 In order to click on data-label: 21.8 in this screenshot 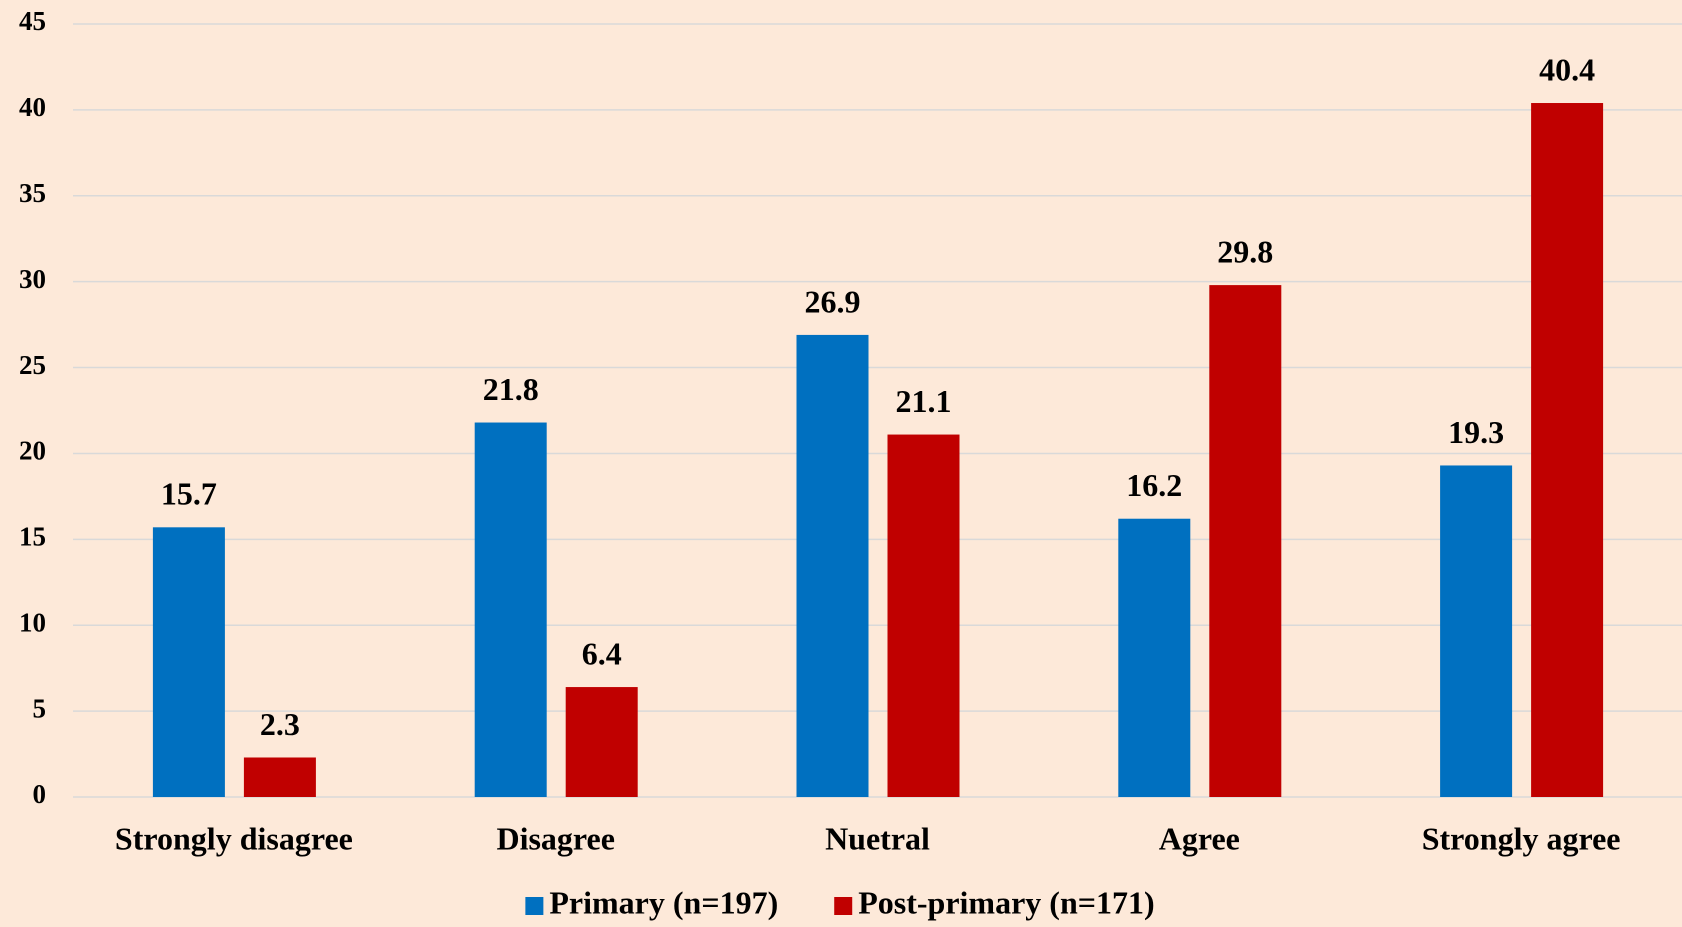, I will do `click(511, 389)`.